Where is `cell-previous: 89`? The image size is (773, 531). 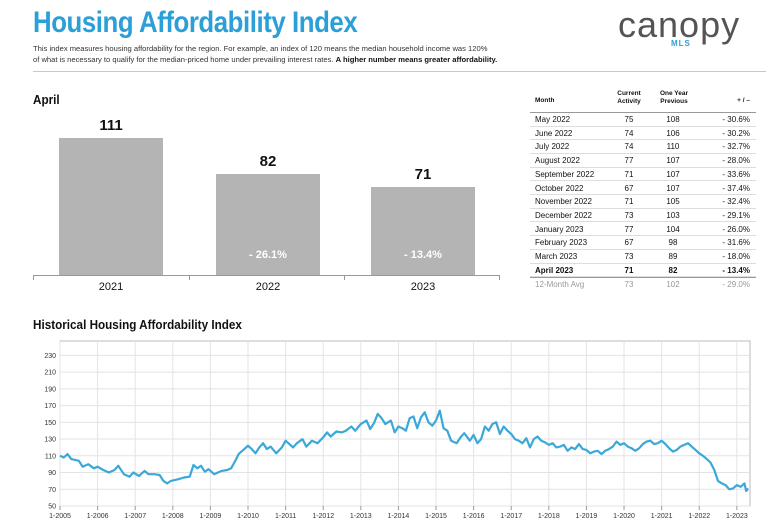
cell-previous: 89 is located at coordinates (673, 256).